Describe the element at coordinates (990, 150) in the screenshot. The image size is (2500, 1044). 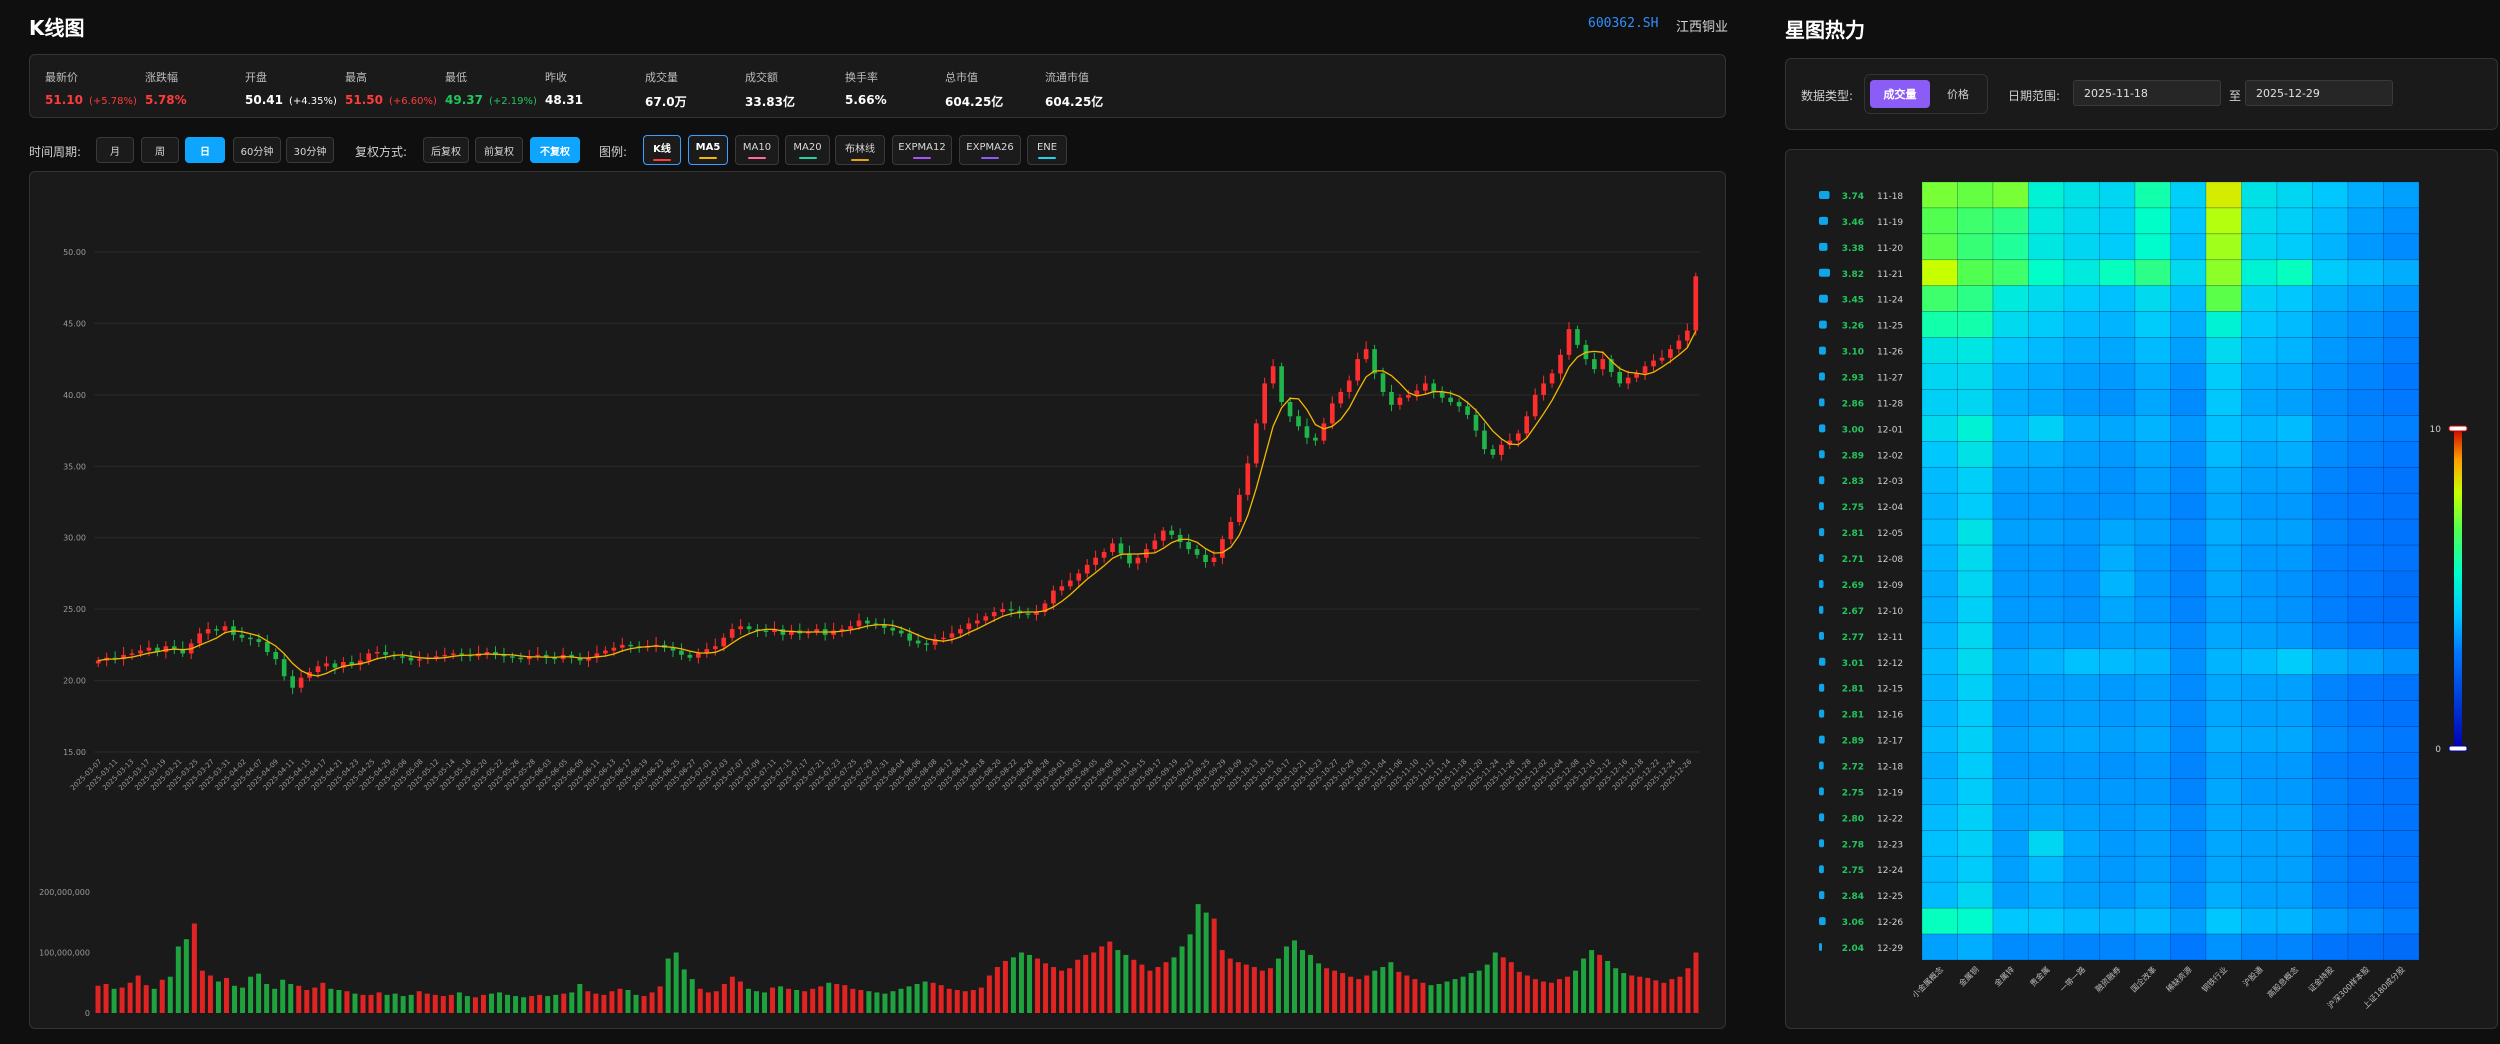
I see `legend-toggle-6: EXPMA26` at that location.